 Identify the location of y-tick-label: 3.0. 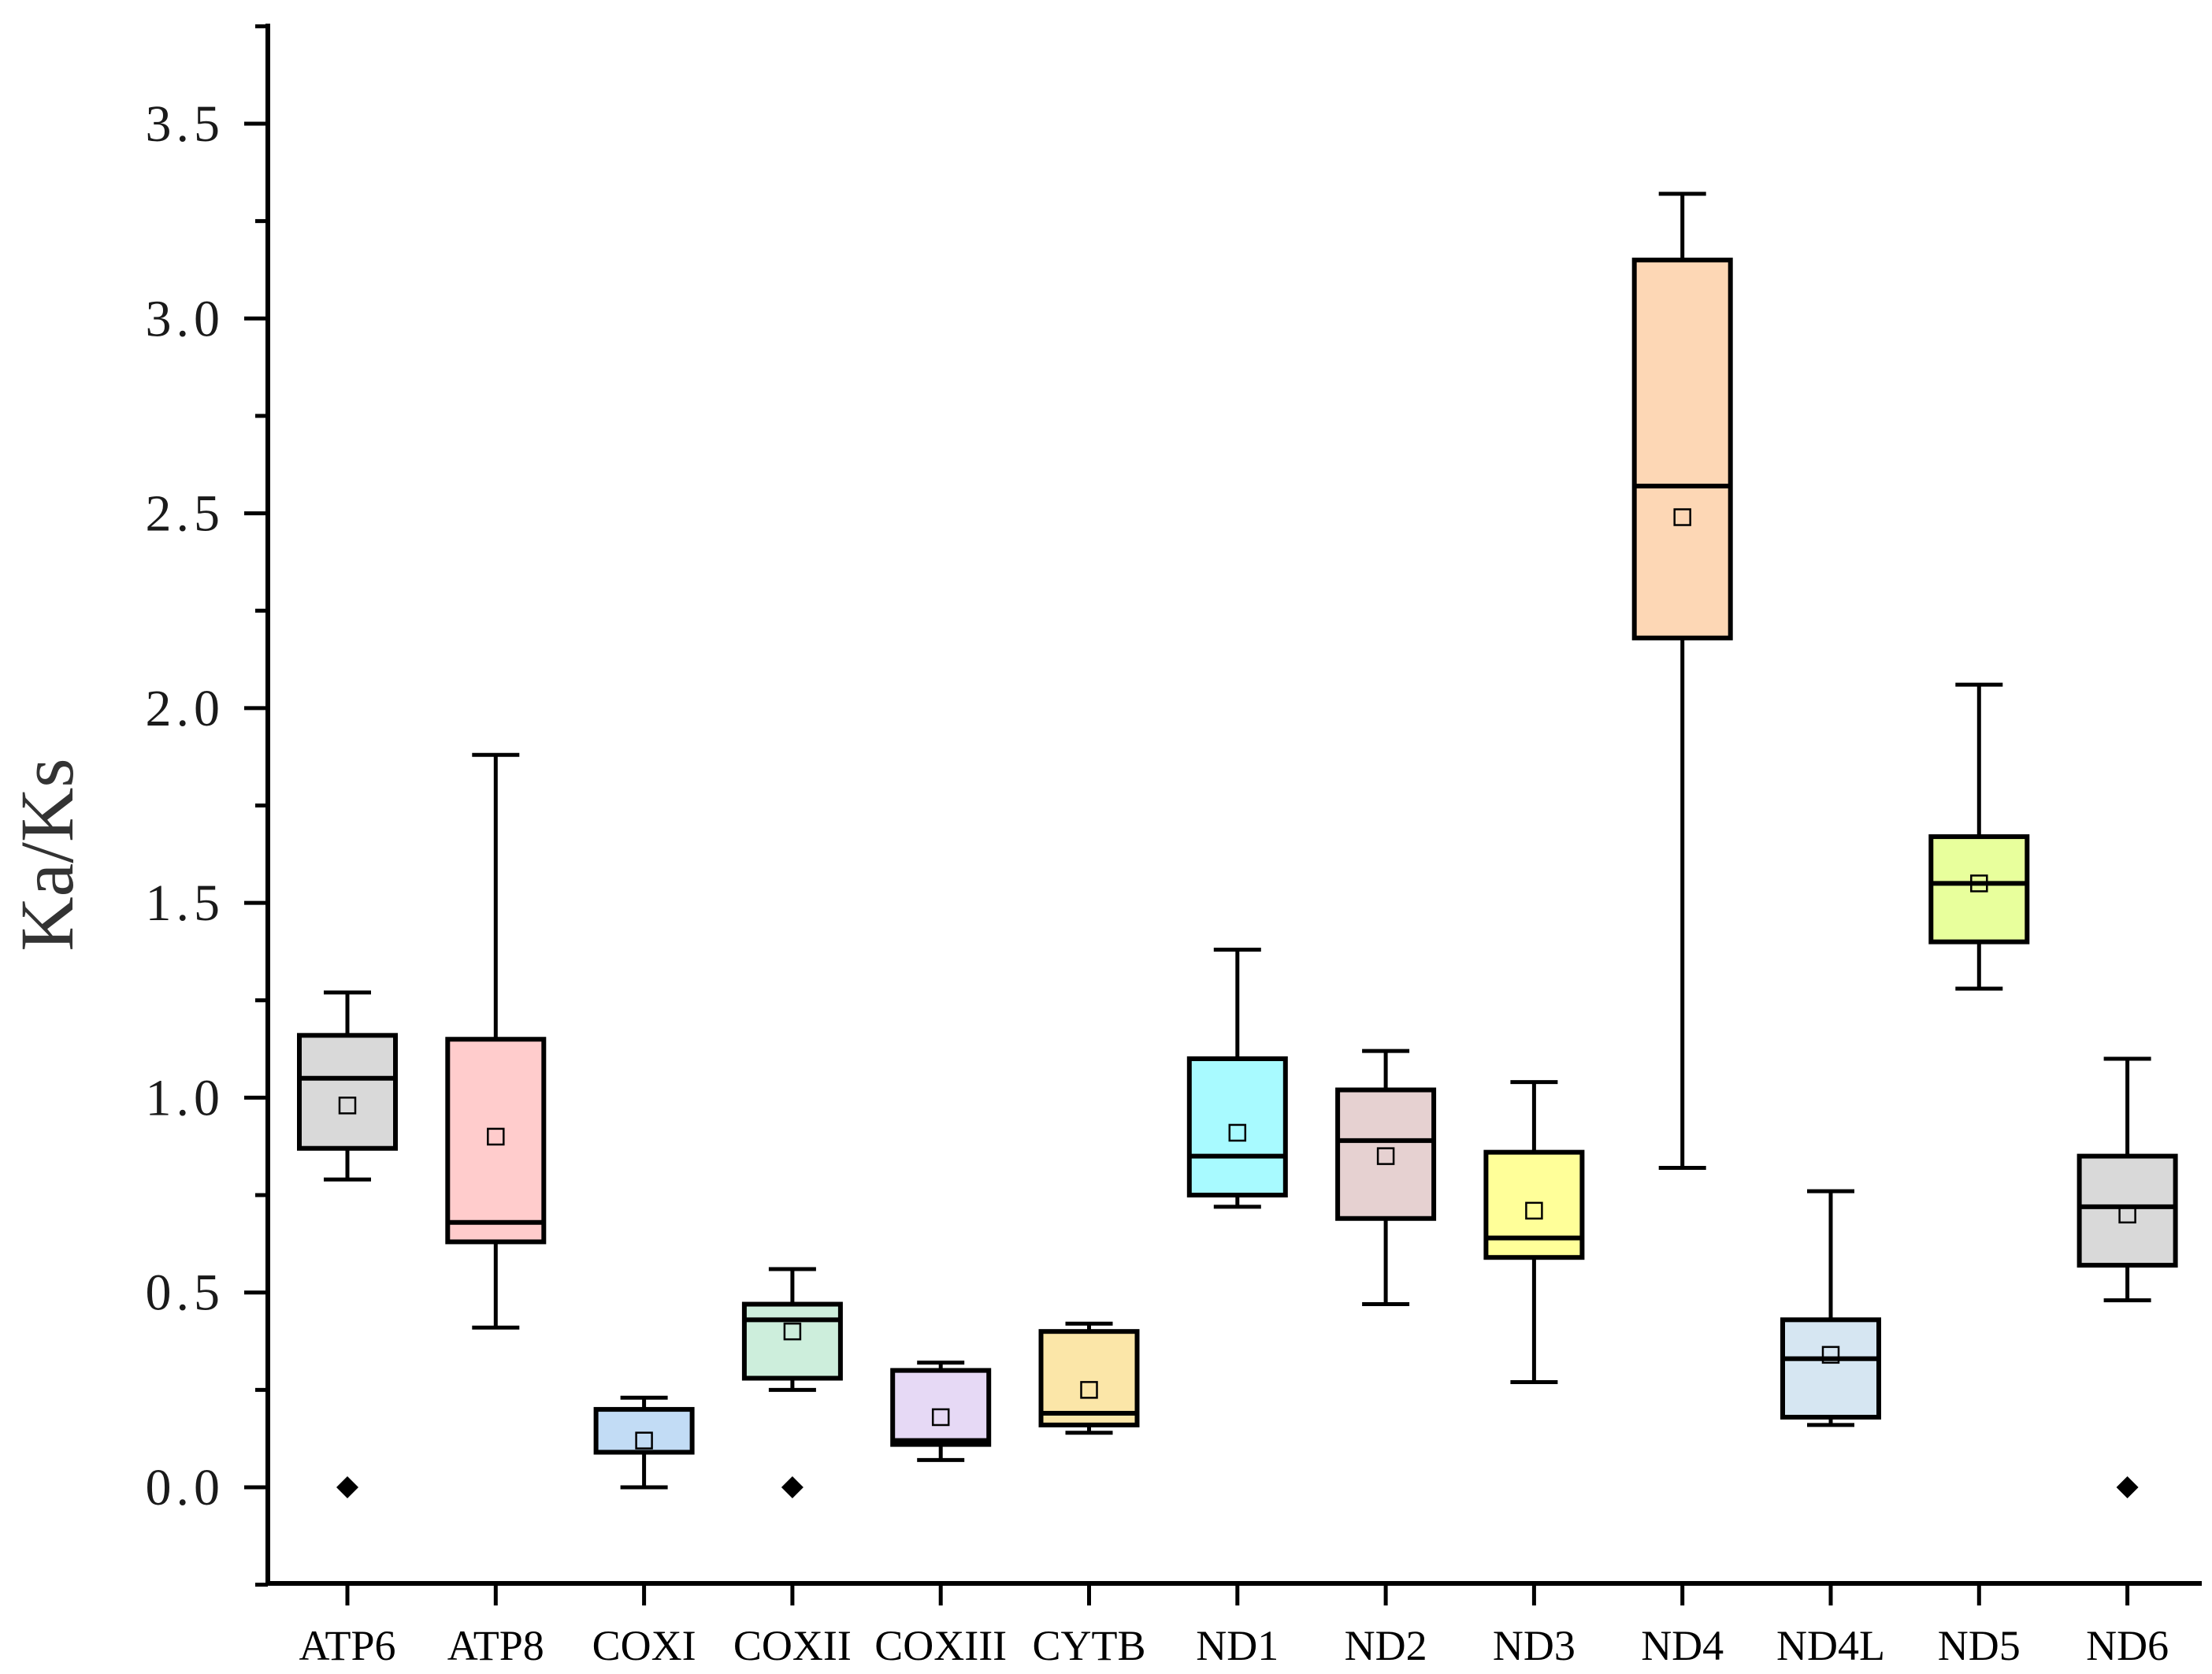
(185, 318).